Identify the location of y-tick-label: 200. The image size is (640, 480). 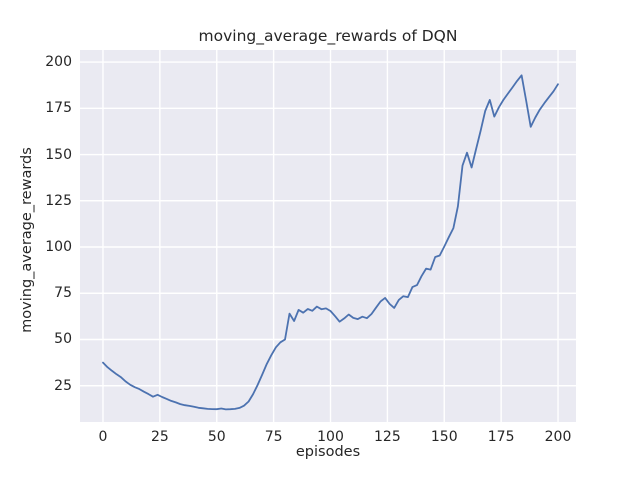
(58, 62).